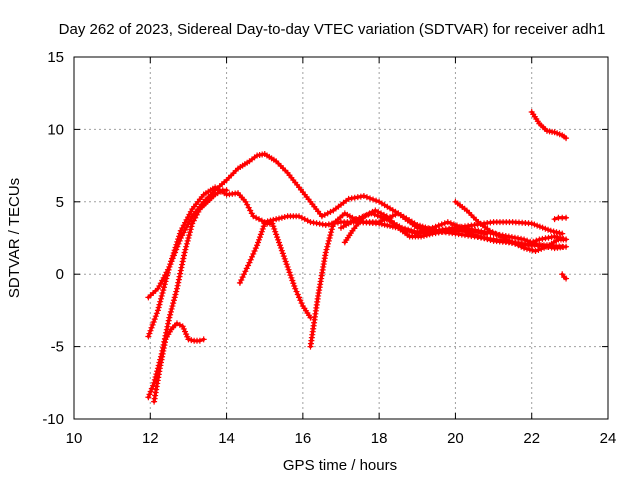 This screenshot has height=480, width=640. I want to click on y-tick-labels: -10 -5 0 5 10 15, so click(53, 238).